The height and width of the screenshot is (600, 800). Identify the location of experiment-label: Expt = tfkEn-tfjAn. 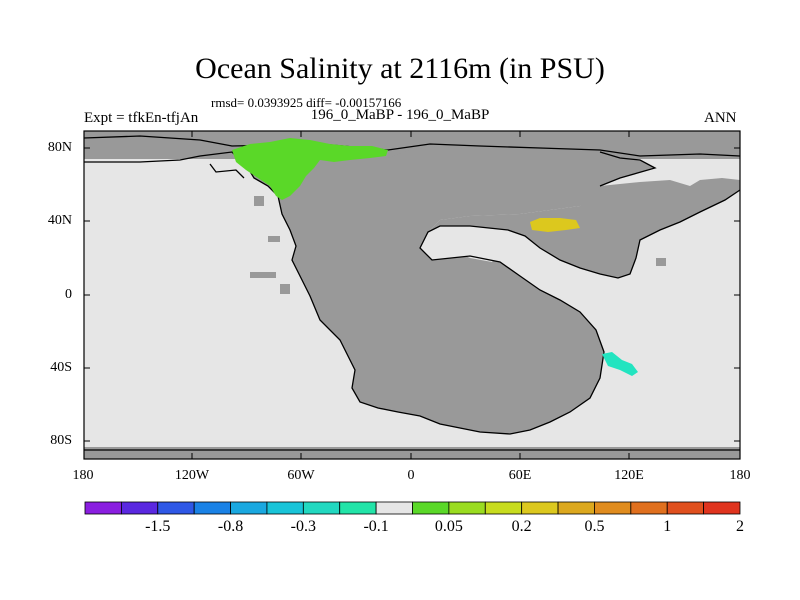
(141, 118).